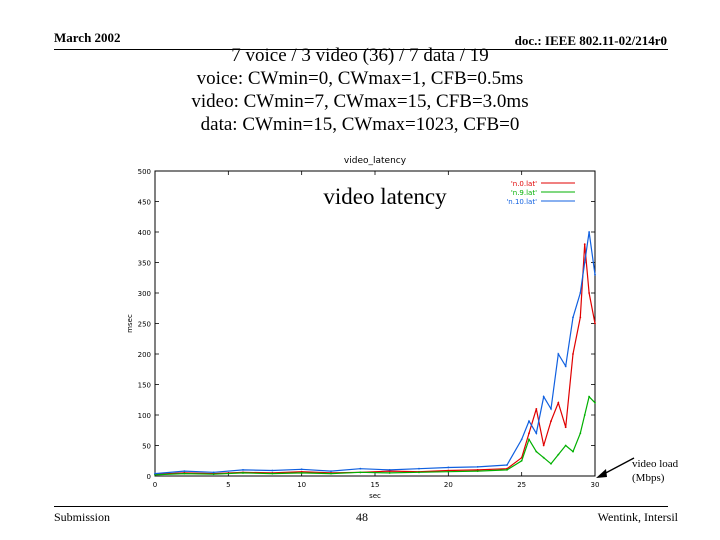 The image size is (720, 540). I want to click on annotation-line-1: video load, so click(655, 464).